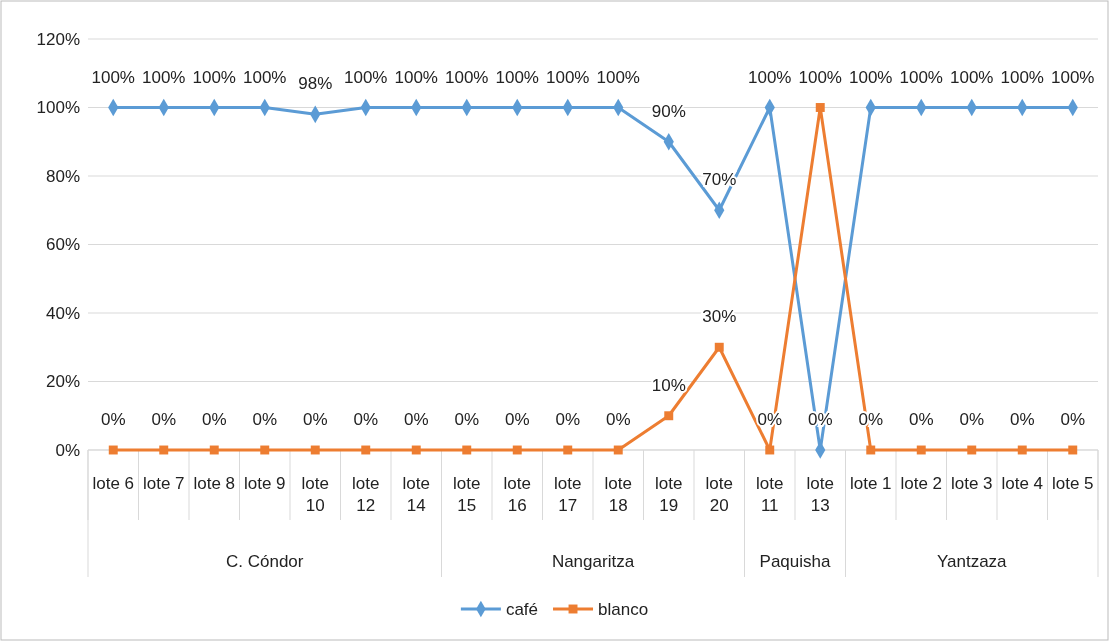  Describe the element at coordinates (113, 483) in the screenshot. I see `x-tick-label: lote 6` at that location.